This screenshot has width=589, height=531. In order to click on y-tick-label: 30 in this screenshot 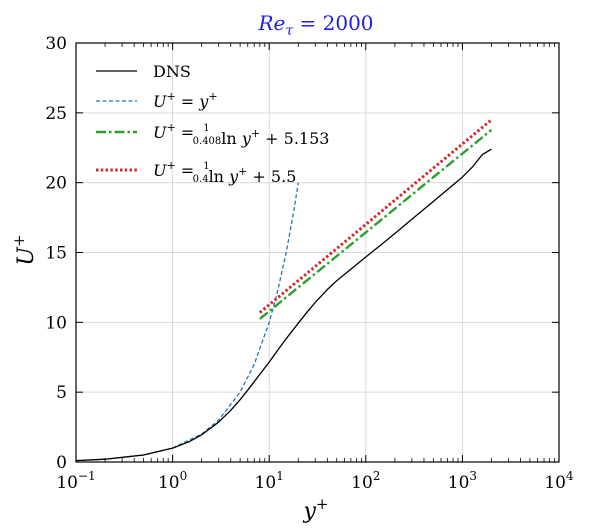, I will do `click(56, 44)`.